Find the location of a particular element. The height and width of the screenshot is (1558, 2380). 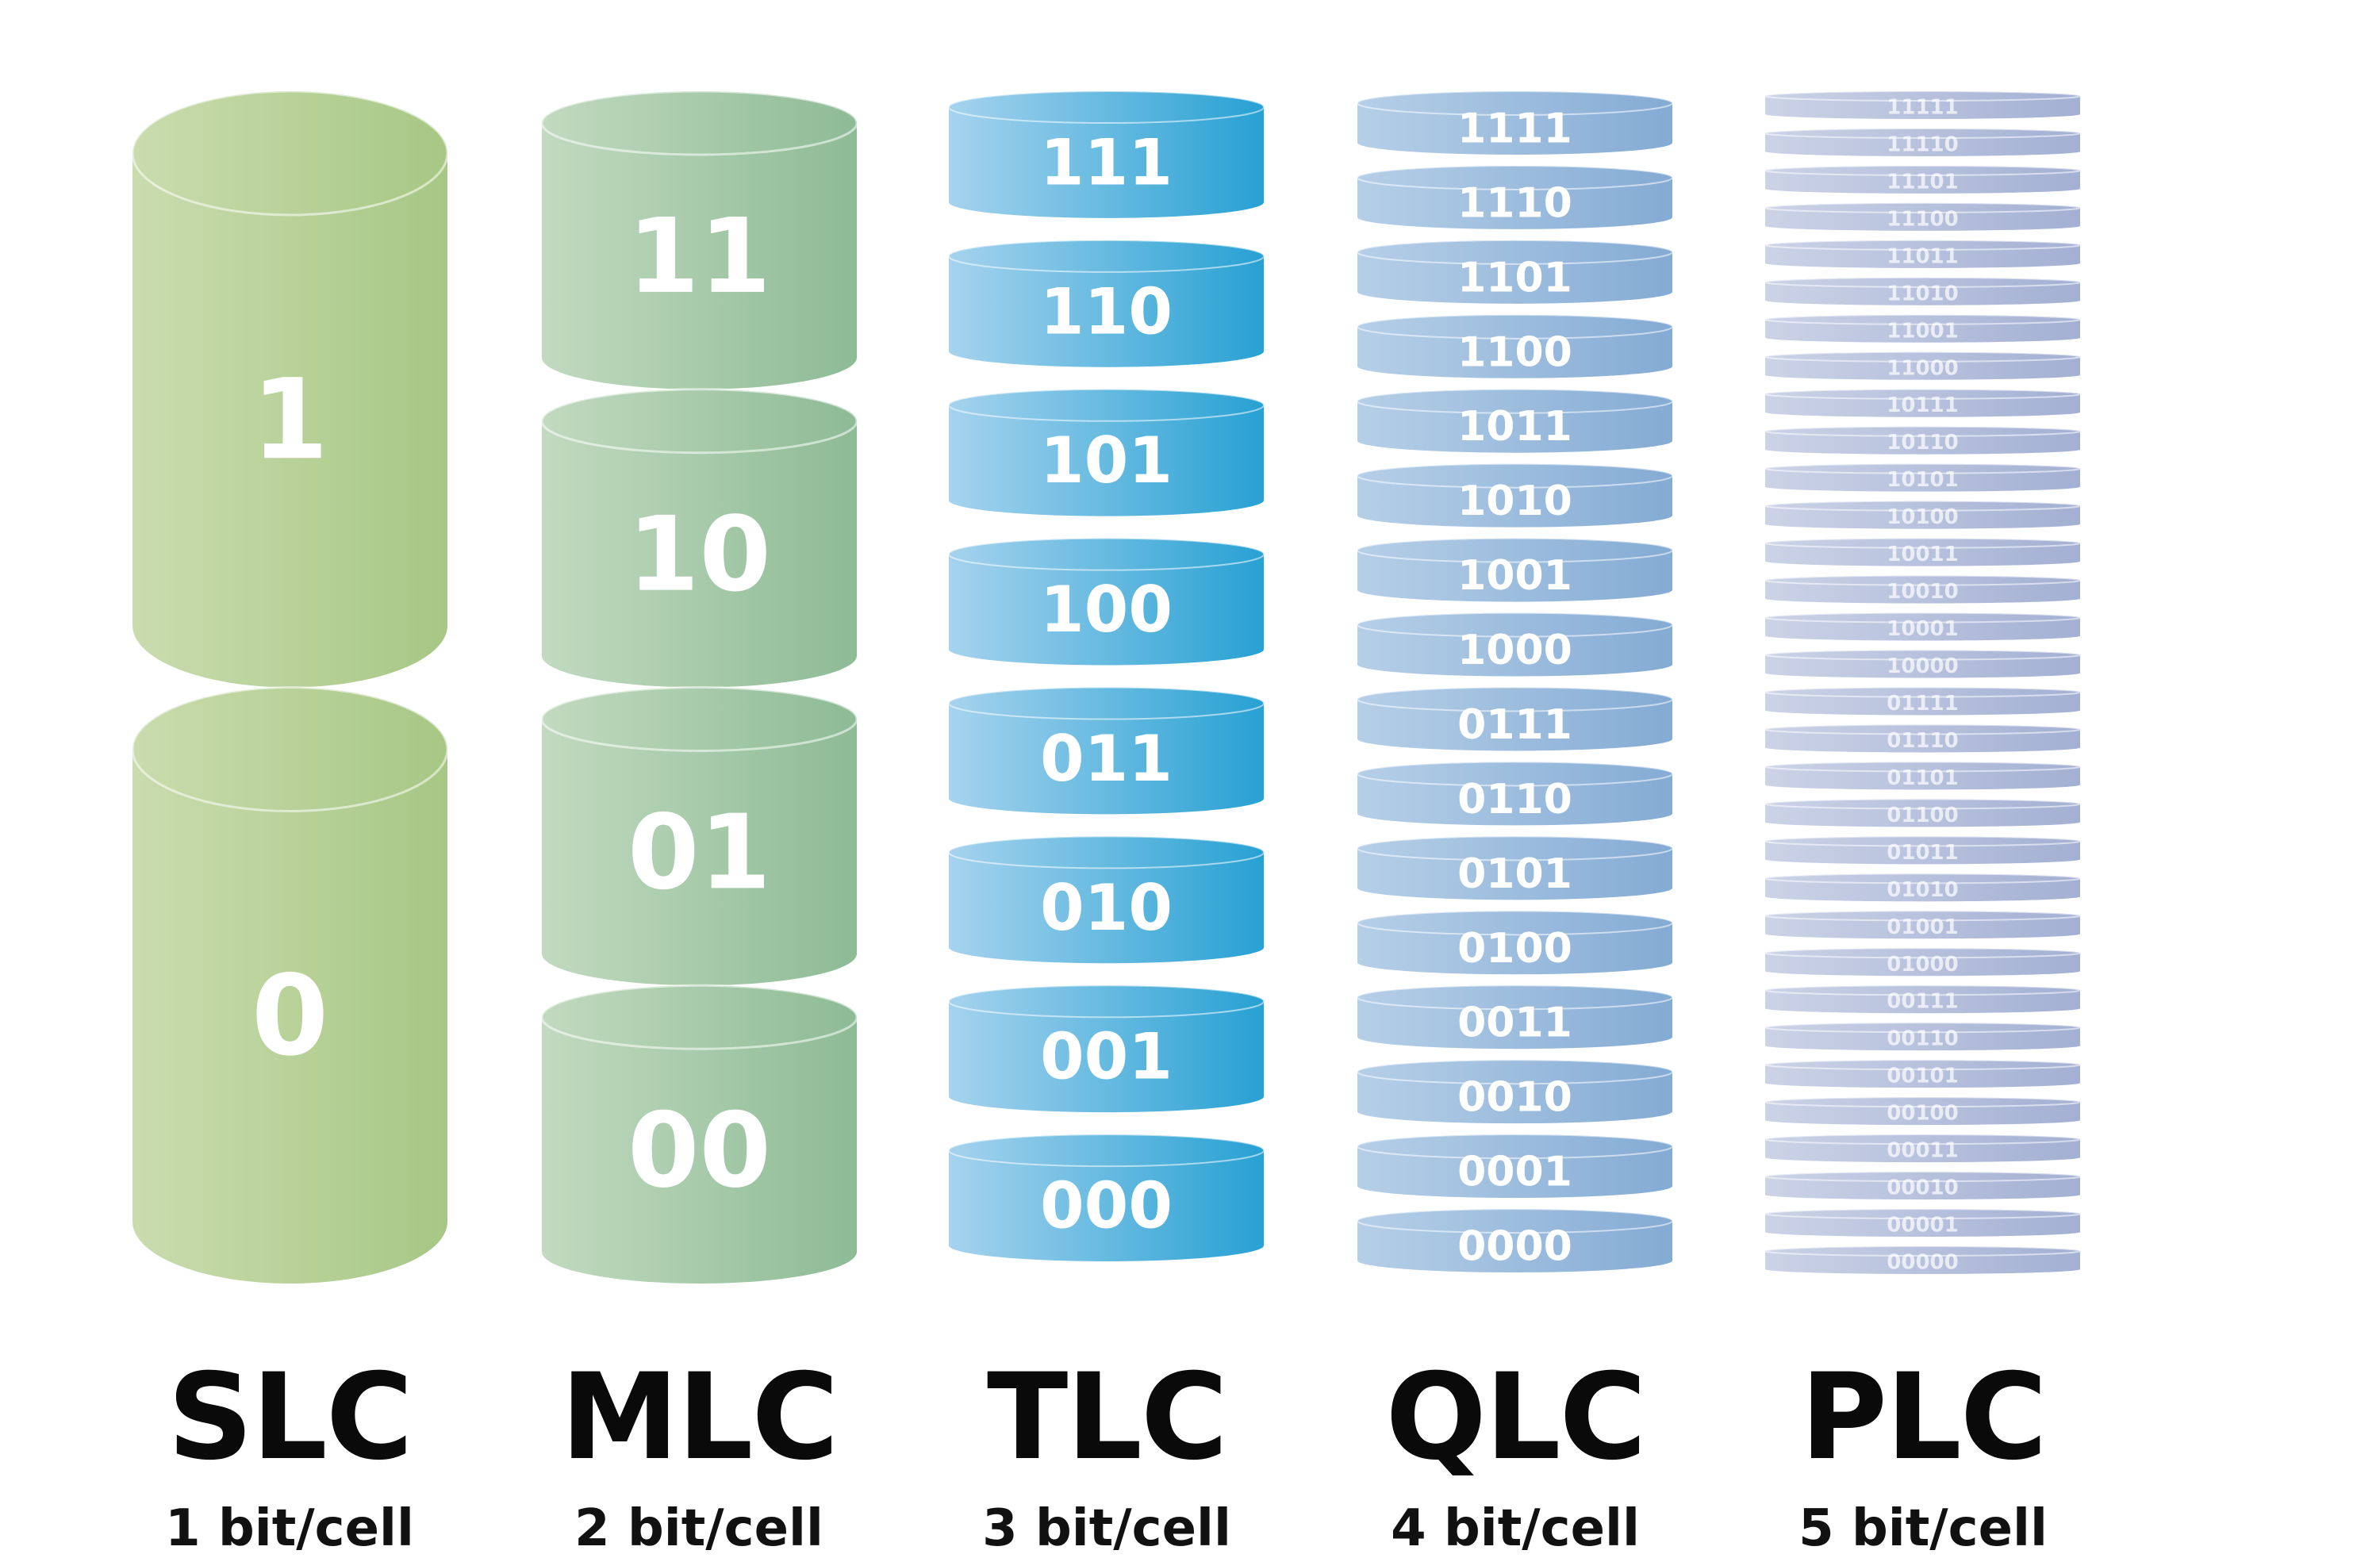

bit-value-label: 1010 is located at coordinates (1514, 501).